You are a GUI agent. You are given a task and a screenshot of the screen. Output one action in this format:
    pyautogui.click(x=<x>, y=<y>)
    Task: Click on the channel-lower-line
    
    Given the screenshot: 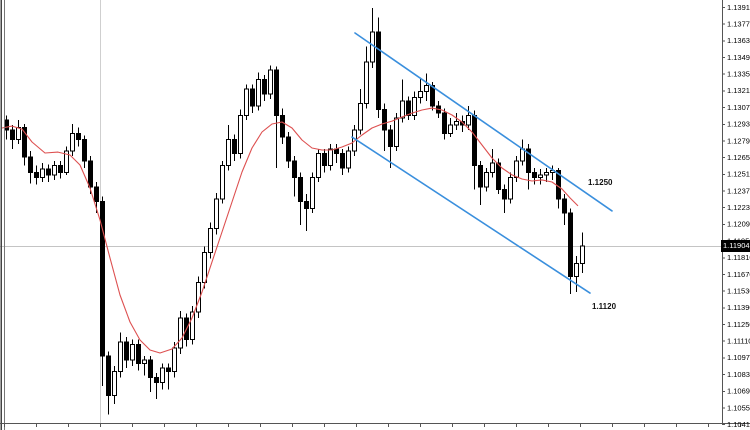 What is the action you would take?
    pyautogui.click(x=471, y=215)
    